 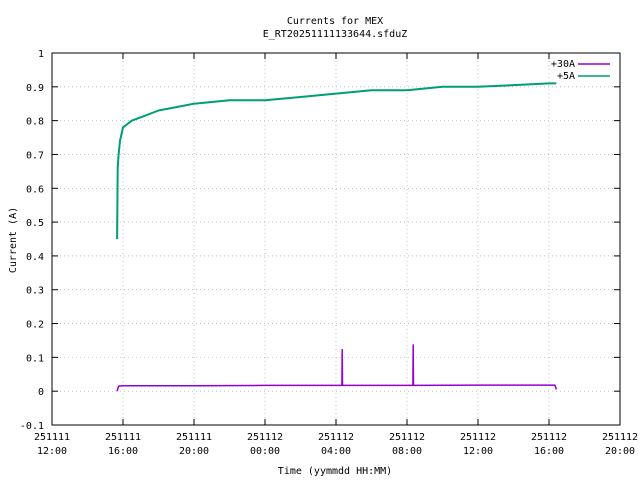 What do you see at coordinates (335, 471) in the screenshot?
I see `x-axis-label: Time (yymmdd HH:MM)` at bounding box center [335, 471].